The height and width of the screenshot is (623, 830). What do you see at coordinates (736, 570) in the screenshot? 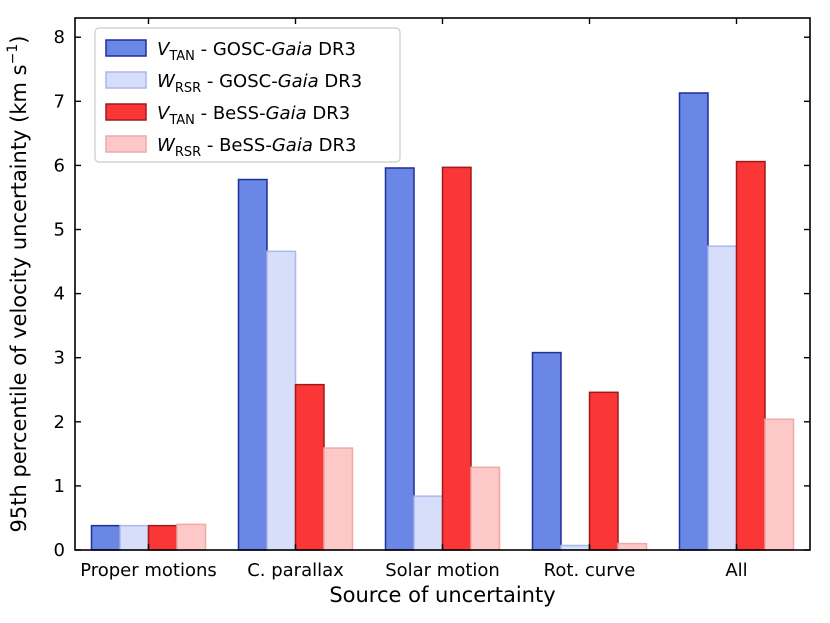
I see `x-tick-label: All` at bounding box center [736, 570].